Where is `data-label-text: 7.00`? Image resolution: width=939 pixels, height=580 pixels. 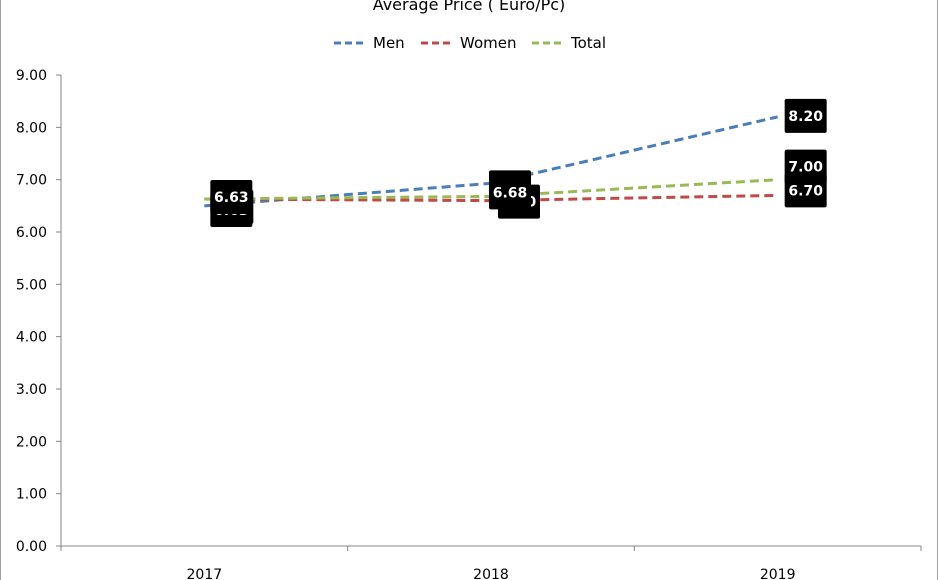 data-label-text: 7.00 is located at coordinates (805, 168).